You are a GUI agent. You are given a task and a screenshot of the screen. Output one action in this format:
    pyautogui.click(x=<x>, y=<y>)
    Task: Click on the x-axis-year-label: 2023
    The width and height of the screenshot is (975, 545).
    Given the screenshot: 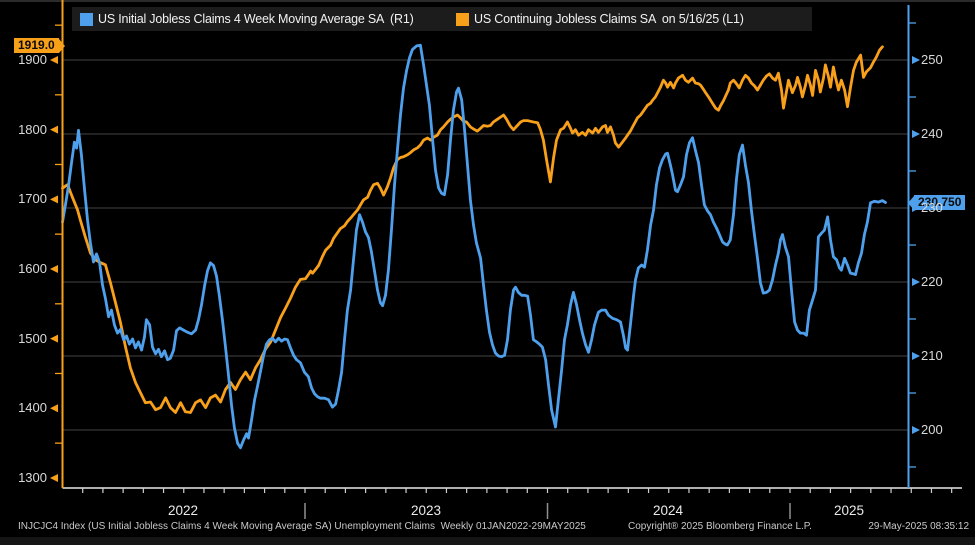 What is the action you would take?
    pyautogui.click(x=426, y=510)
    